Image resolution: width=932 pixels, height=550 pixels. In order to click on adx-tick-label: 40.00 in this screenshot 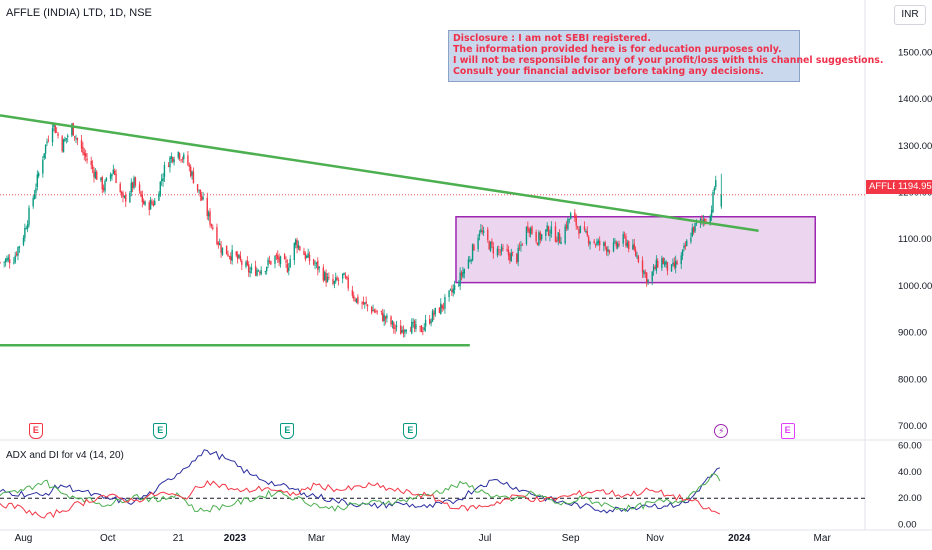, I will do `click(910, 472)`.